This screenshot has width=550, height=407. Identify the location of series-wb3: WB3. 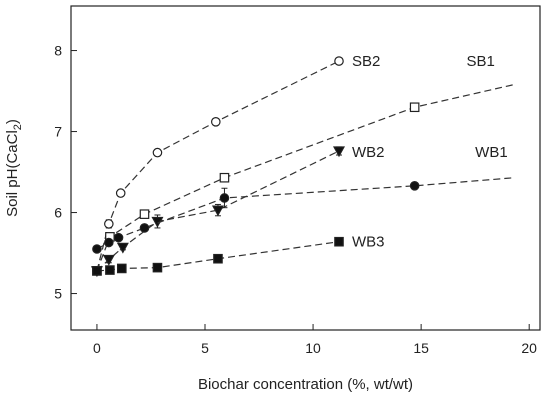
(238, 255).